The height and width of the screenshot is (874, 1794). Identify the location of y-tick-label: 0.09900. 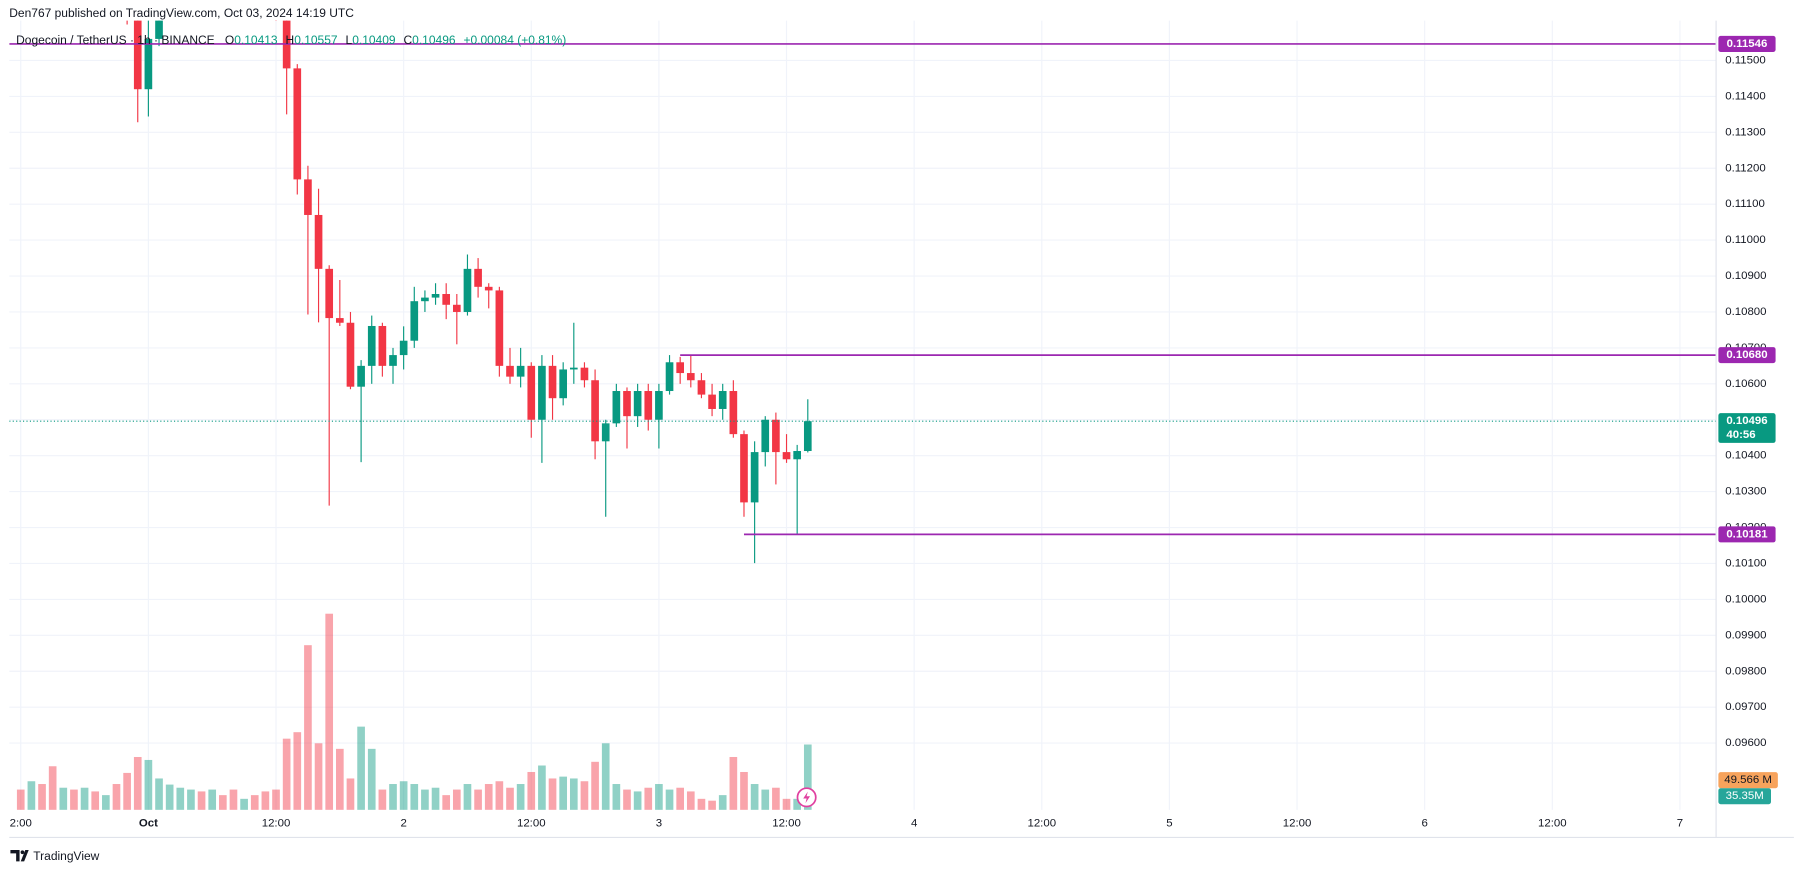
(1745, 635).